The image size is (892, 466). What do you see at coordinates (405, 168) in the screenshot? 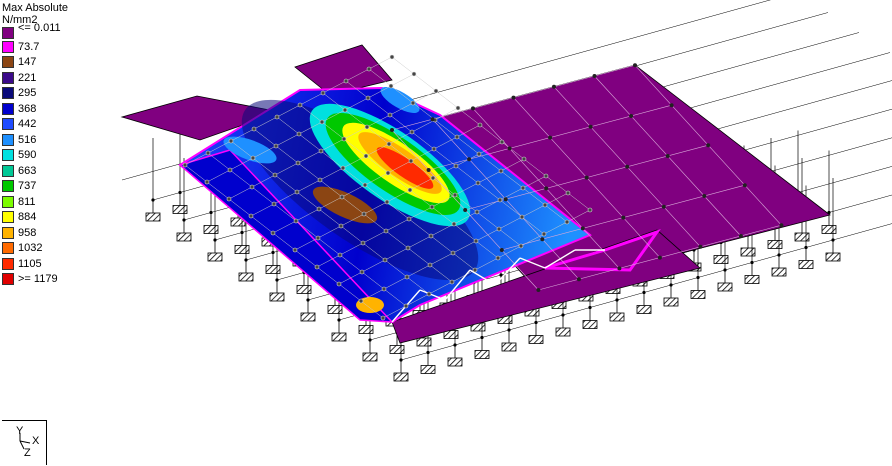
I see `contour-red` at bounding box center [405, 168].